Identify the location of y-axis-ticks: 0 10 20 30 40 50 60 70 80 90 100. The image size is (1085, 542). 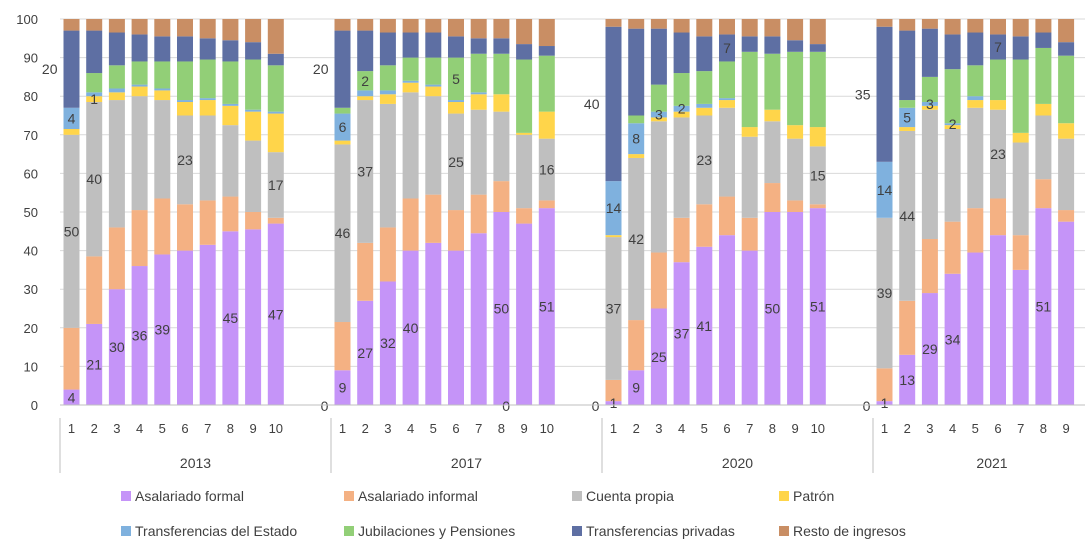
(27, 212).